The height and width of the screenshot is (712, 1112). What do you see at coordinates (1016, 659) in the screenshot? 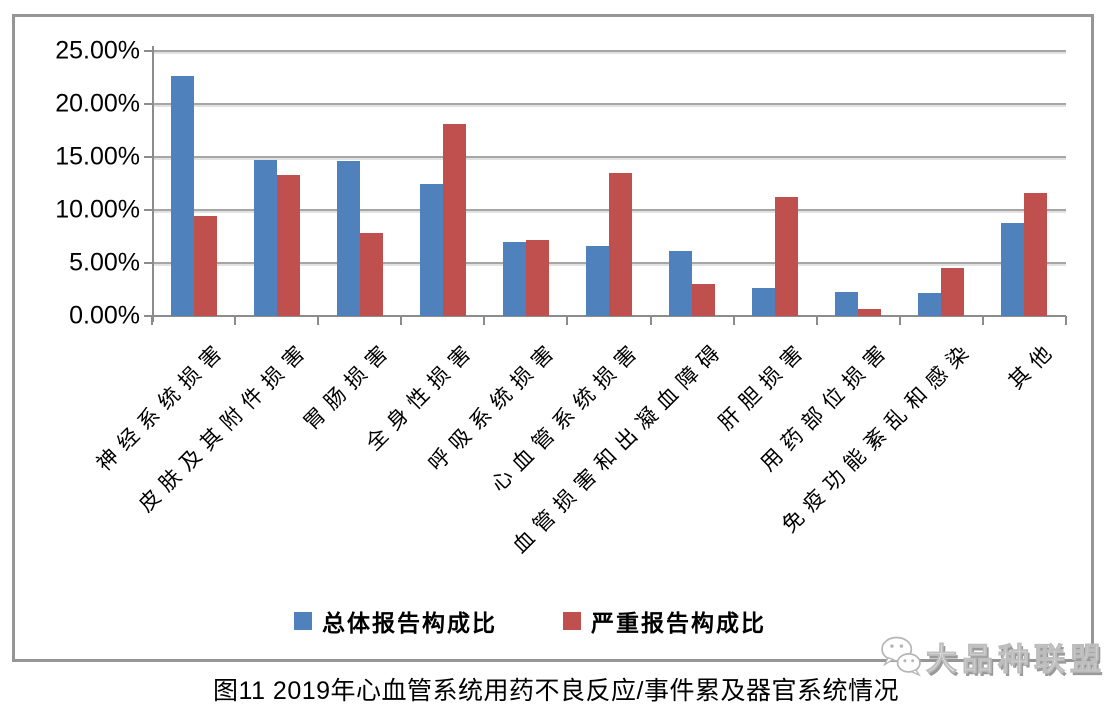
I see `watermark-text: 大品种联盟` at bounding box center [1016, 659].